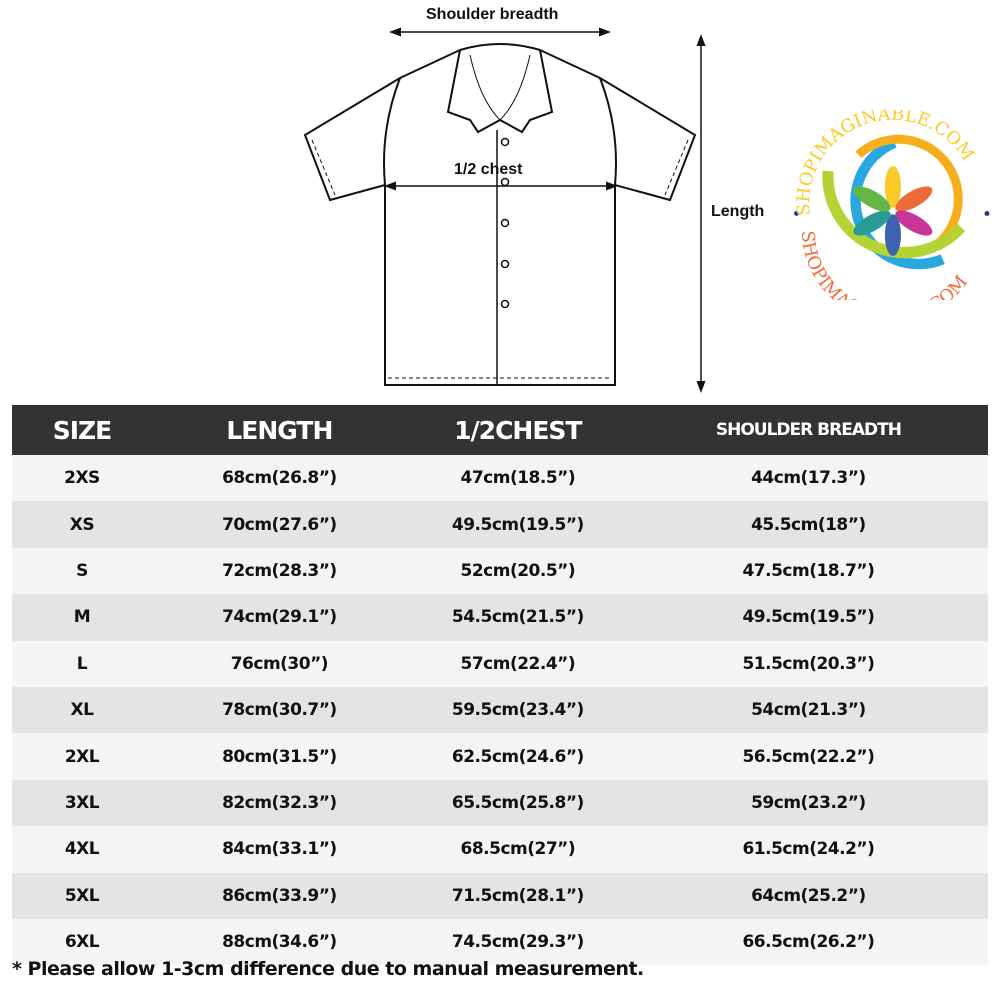 The height and width of the screenshot is (1000, 1000). I want to click on cell-half-chest: 62.5cm(24.6”), so click(517, 756).